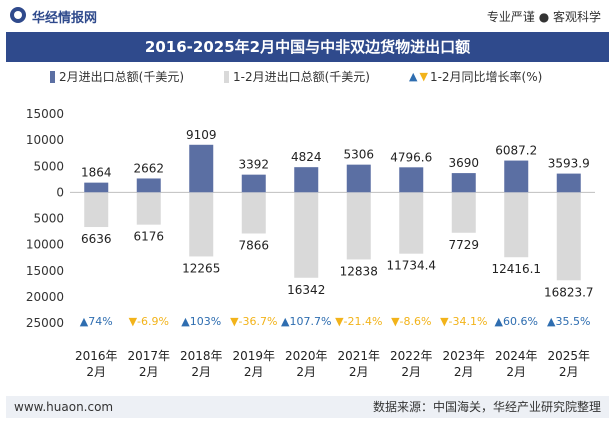 The height and width of the screenshot is (427, 615). What do you see at coordinates (253, 245) in the screenshot?
I see `bar-cumulative-label: 7866` at bounding box center [253, 245].